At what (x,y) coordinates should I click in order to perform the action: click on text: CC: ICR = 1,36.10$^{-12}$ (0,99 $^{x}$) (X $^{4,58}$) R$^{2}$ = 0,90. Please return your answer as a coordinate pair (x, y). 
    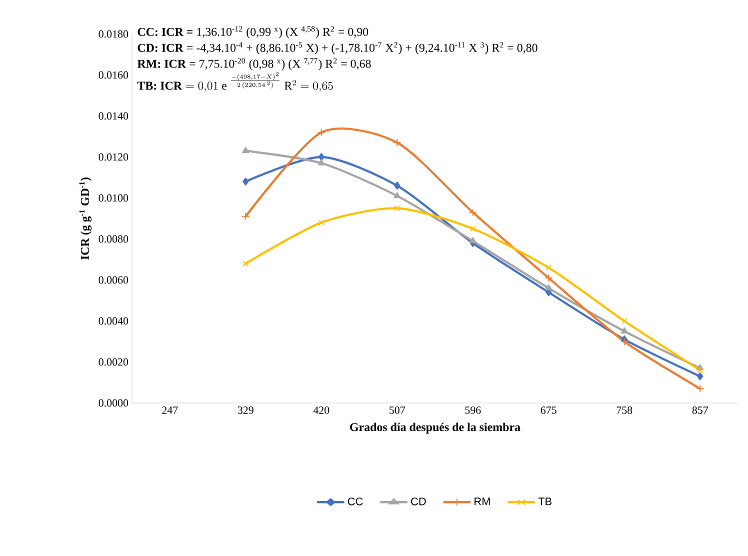
    Looking at the image, I should click on (253, 32).